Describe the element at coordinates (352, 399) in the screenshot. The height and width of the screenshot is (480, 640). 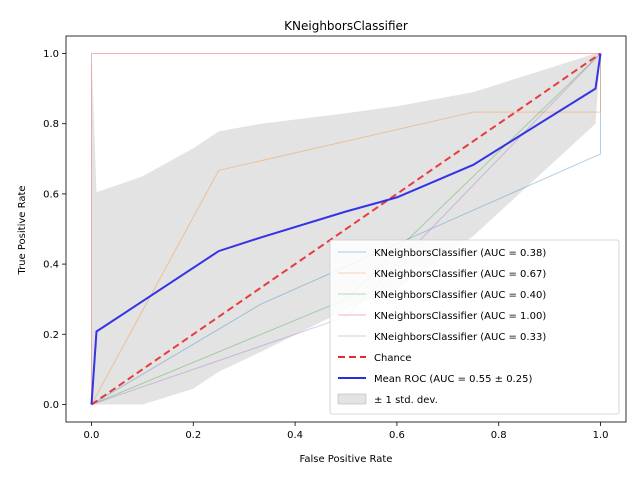
I see `legend-swatch-band` at that location.